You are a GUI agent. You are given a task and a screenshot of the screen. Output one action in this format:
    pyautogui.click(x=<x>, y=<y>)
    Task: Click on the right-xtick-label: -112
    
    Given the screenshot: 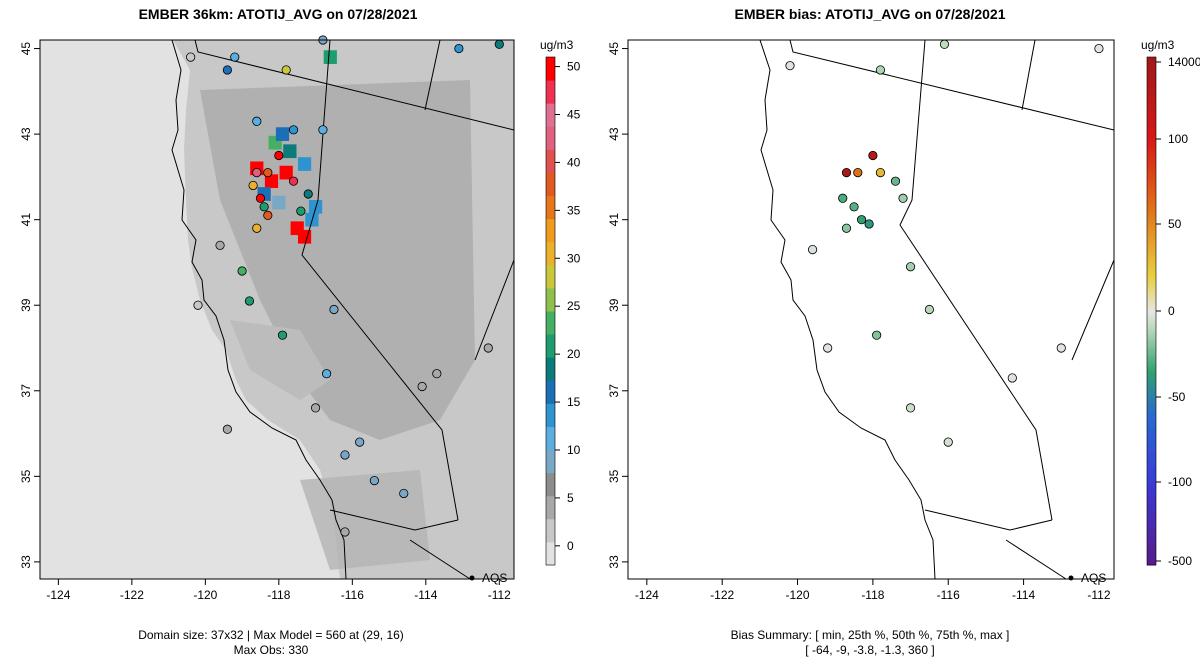 What is the action you would take?
    pyautogui.click(x=1098, y=595)
    